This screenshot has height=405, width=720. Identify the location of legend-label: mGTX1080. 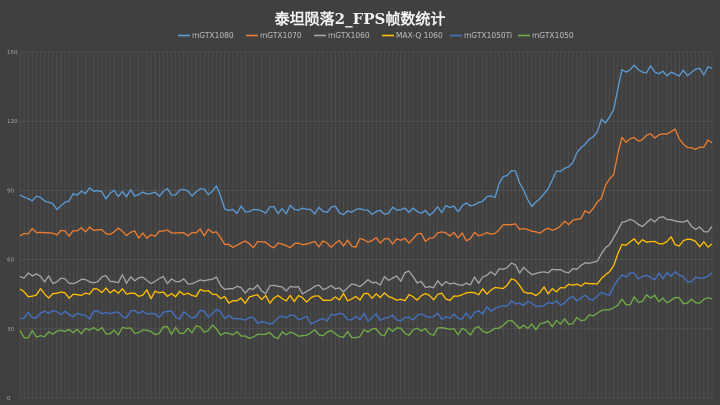
(213, 35).